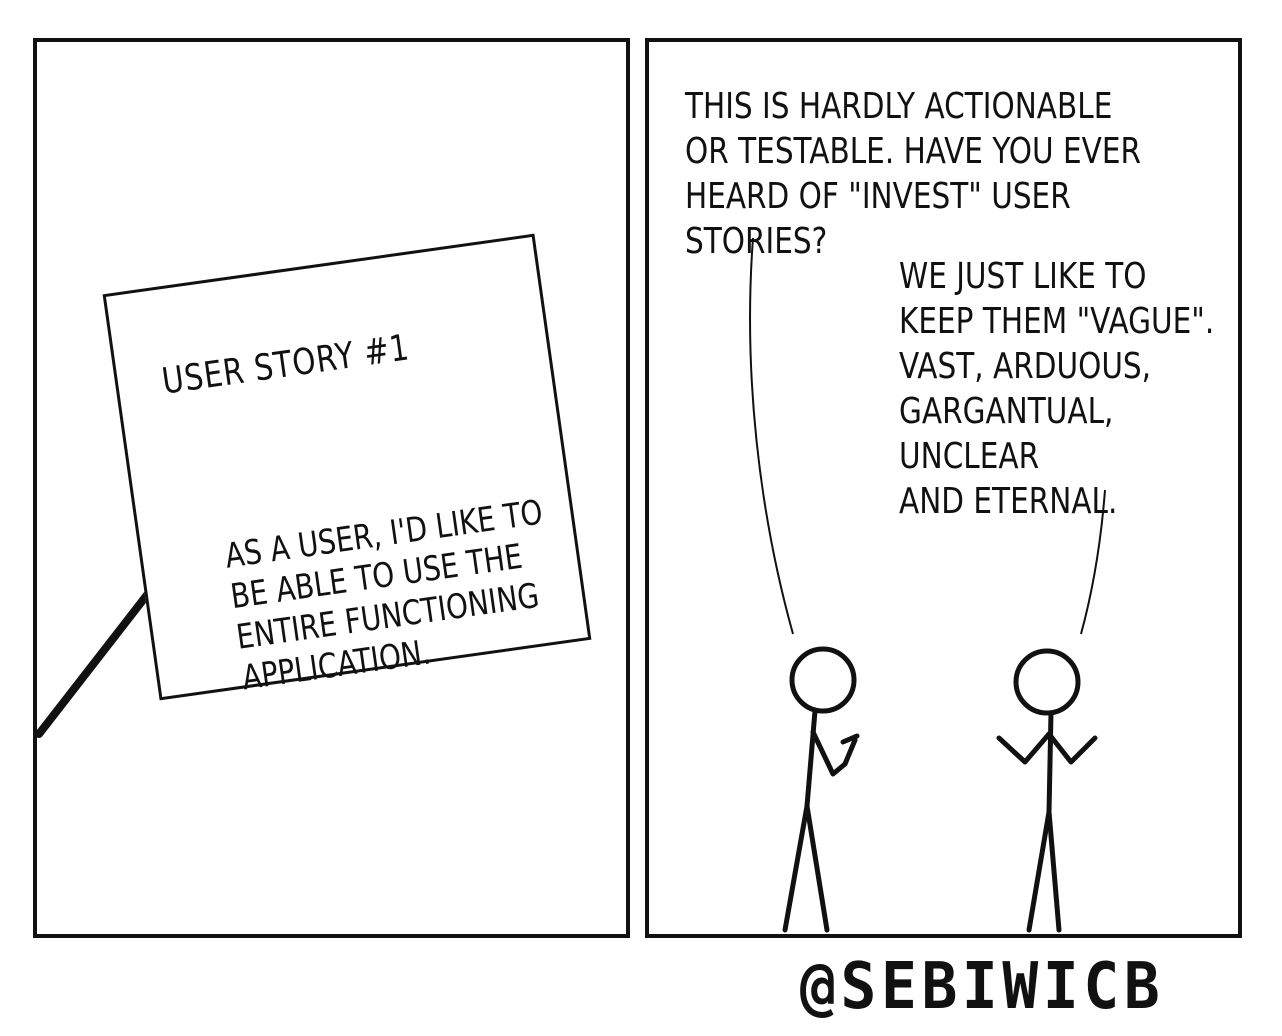 The width and height of the screenshot is (1282, 1036). I want to click on stick-figure-left-head, so click(823, 680).